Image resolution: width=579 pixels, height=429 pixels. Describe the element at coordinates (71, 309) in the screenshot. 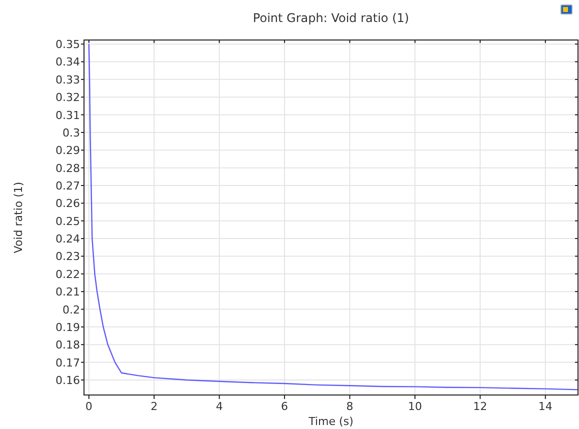

I see `y-tick-label: 0.2` at that location.